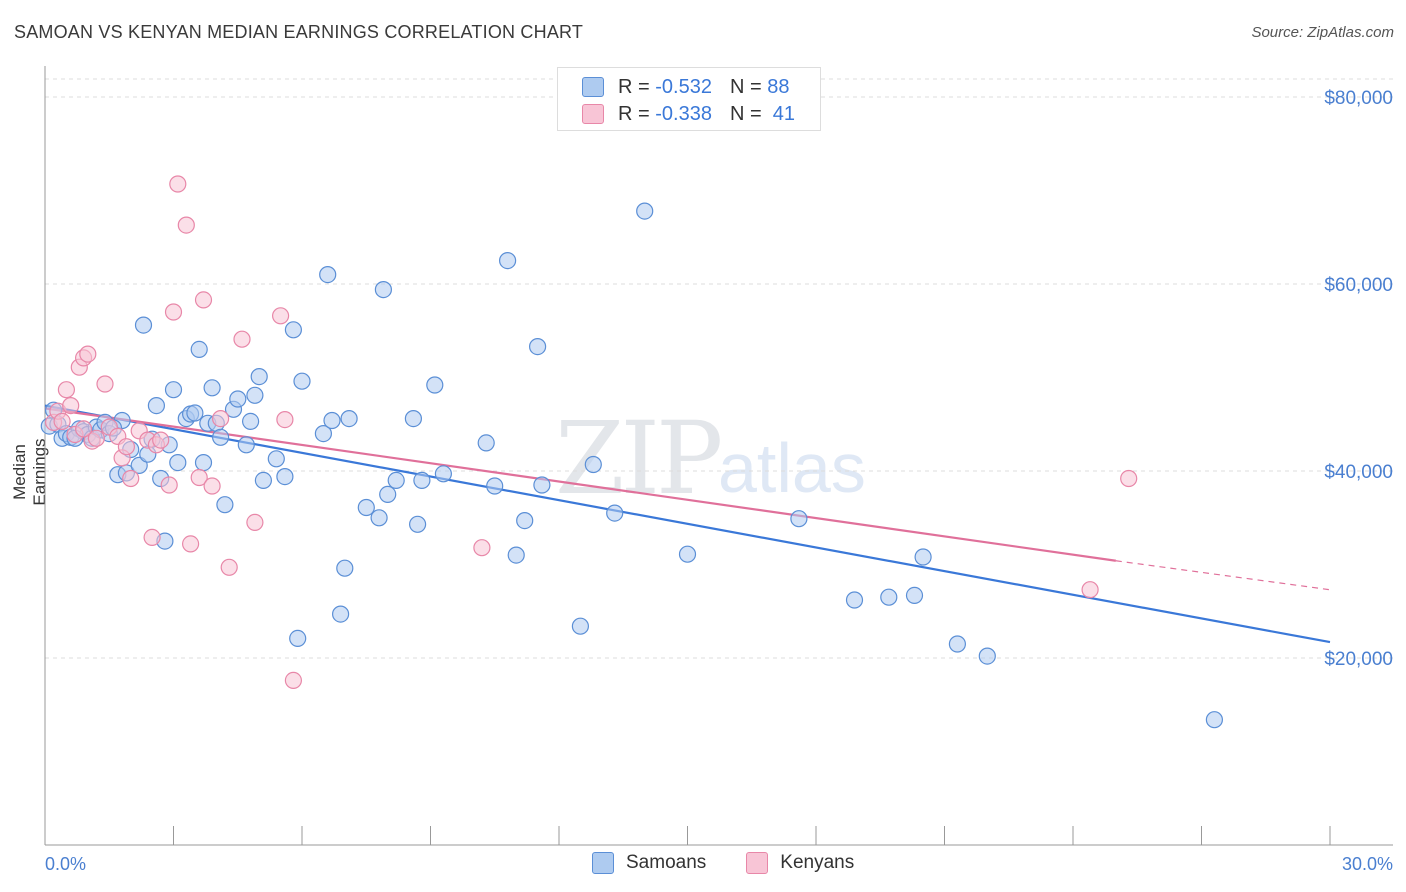 The width and height of the screenshot is (1406, 892). What do you see at coordinates (1358, 285) in the screenshot?
I see `y-tick-label-2: $60,000` at bounding box center [1358, 285].